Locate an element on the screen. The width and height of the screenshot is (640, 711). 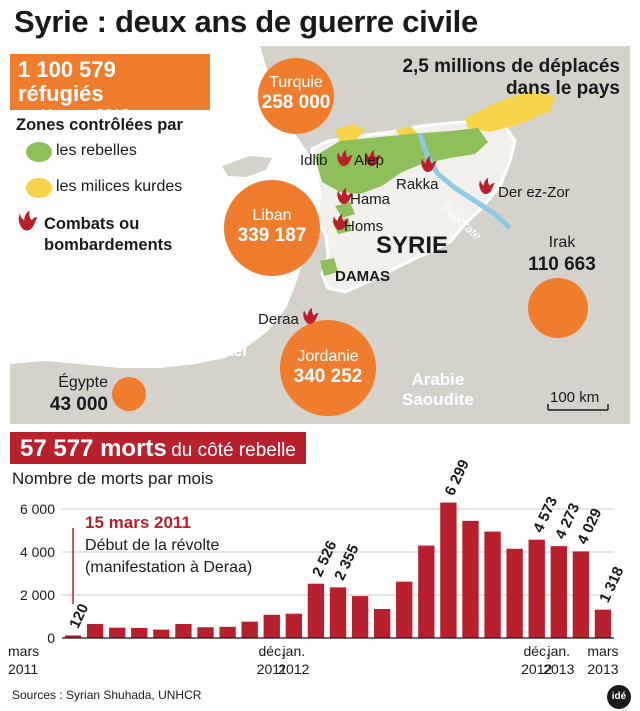
chart-title: Nombre de morts par mois is located at coordinates (113, 478).